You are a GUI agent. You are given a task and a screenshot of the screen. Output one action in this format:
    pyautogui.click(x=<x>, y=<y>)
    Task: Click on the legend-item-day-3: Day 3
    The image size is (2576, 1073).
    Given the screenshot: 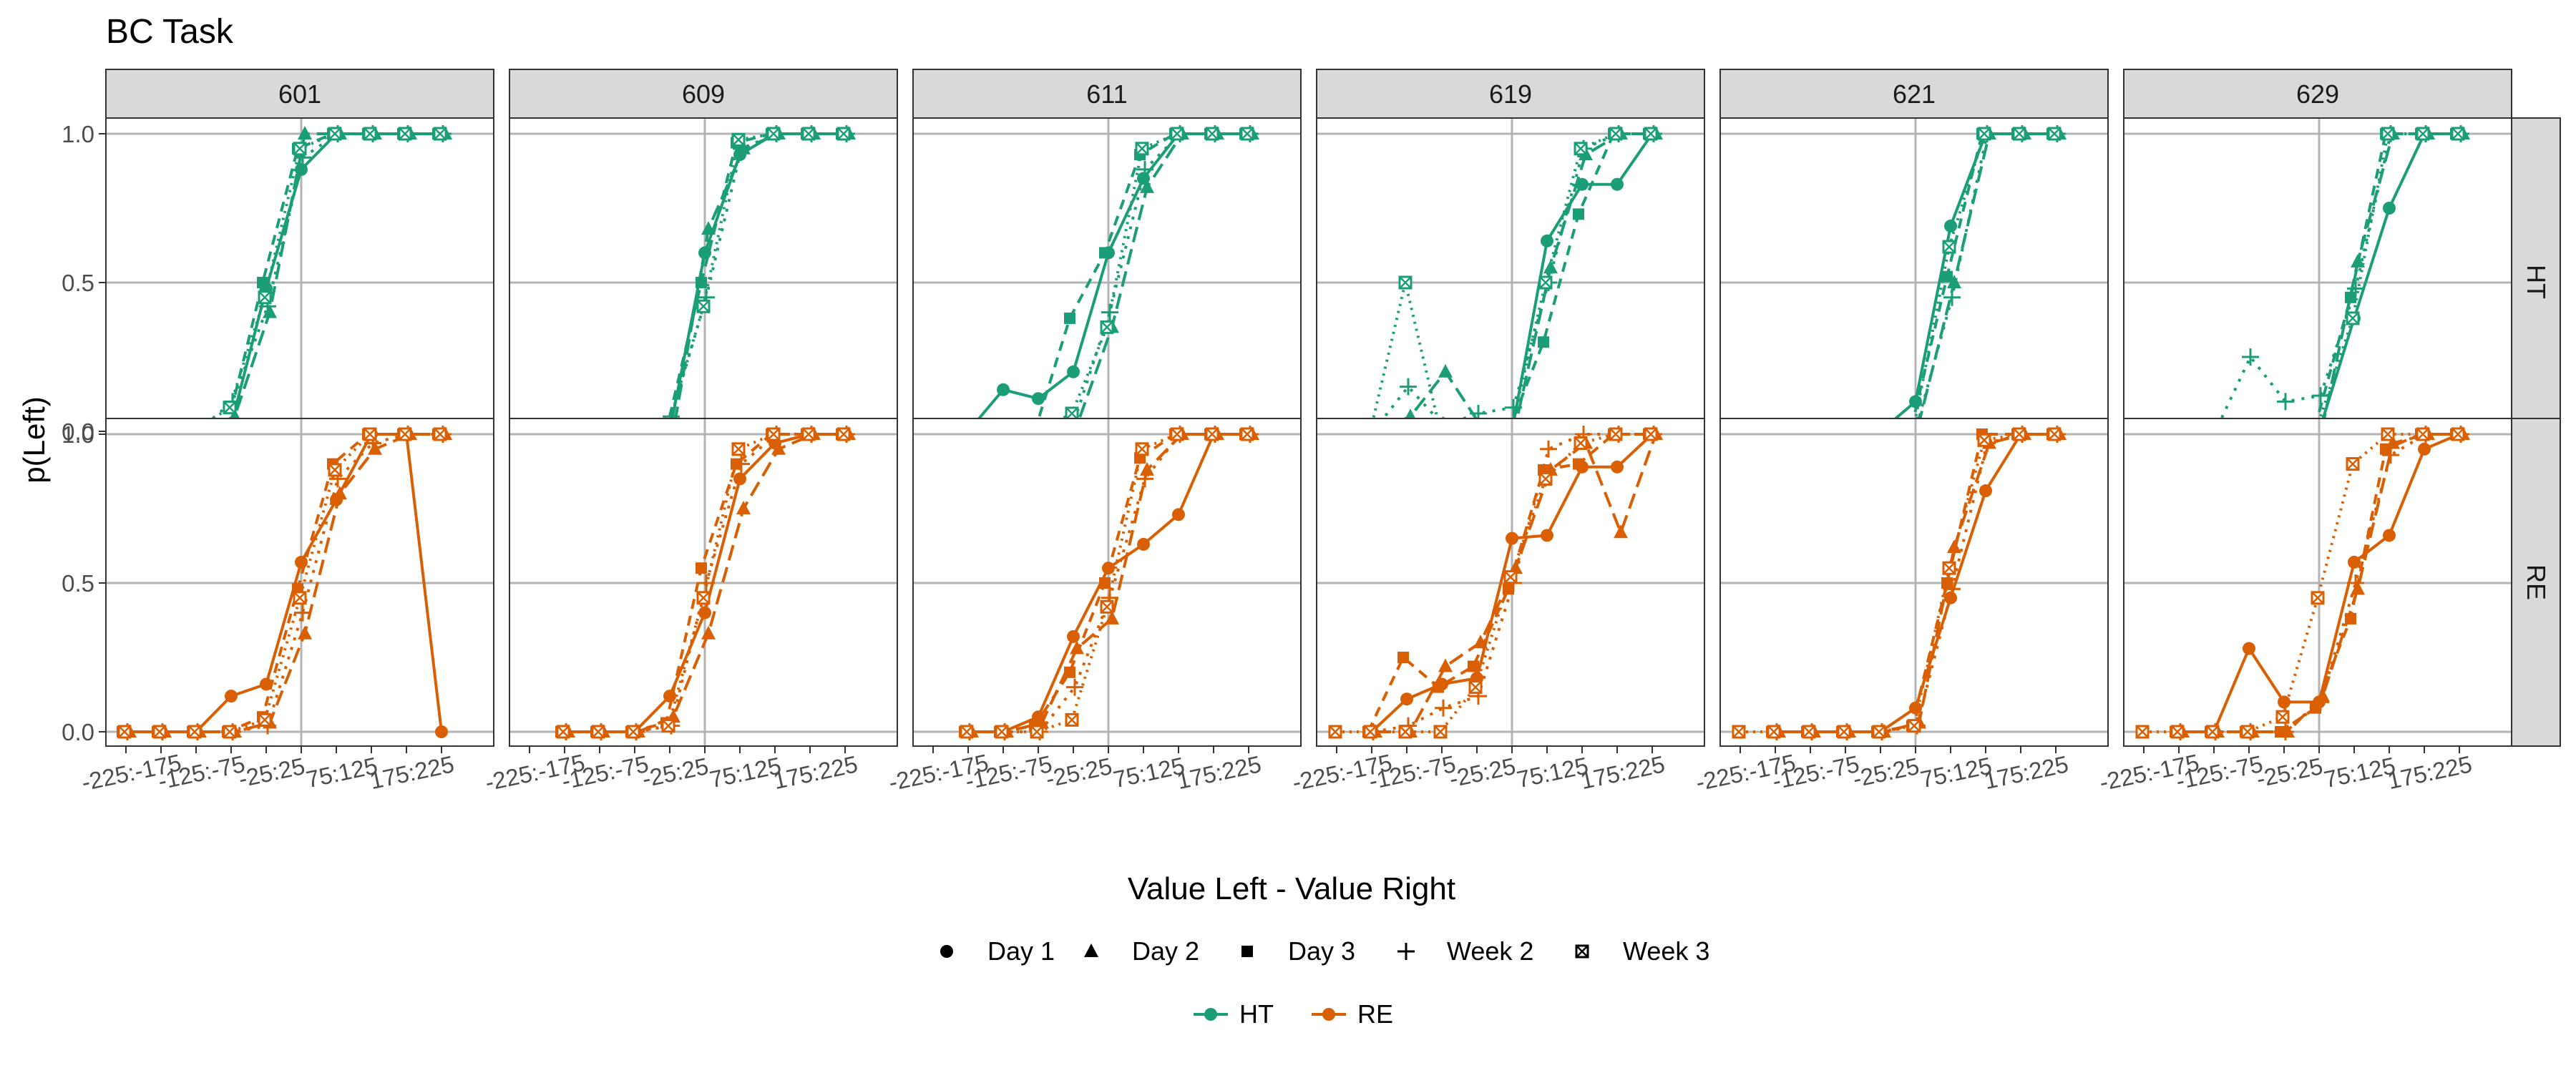 What is the action you would take?
    pyautogui.click(x=1298, y=951)
    